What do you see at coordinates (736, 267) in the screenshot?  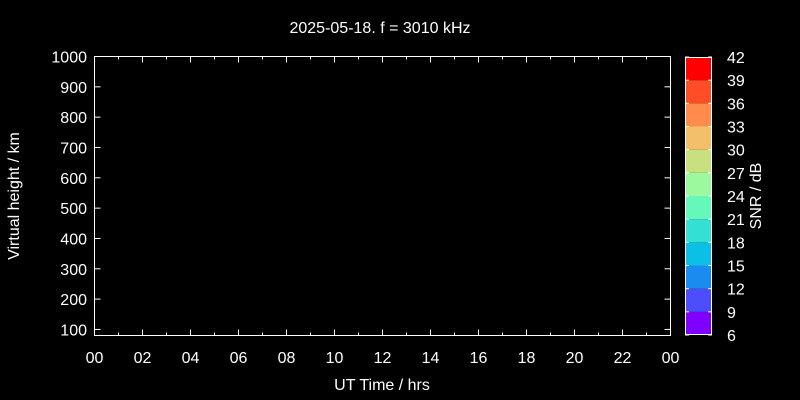 I see `colorbar-tick-label: 15` at bounding box center [736, 267].